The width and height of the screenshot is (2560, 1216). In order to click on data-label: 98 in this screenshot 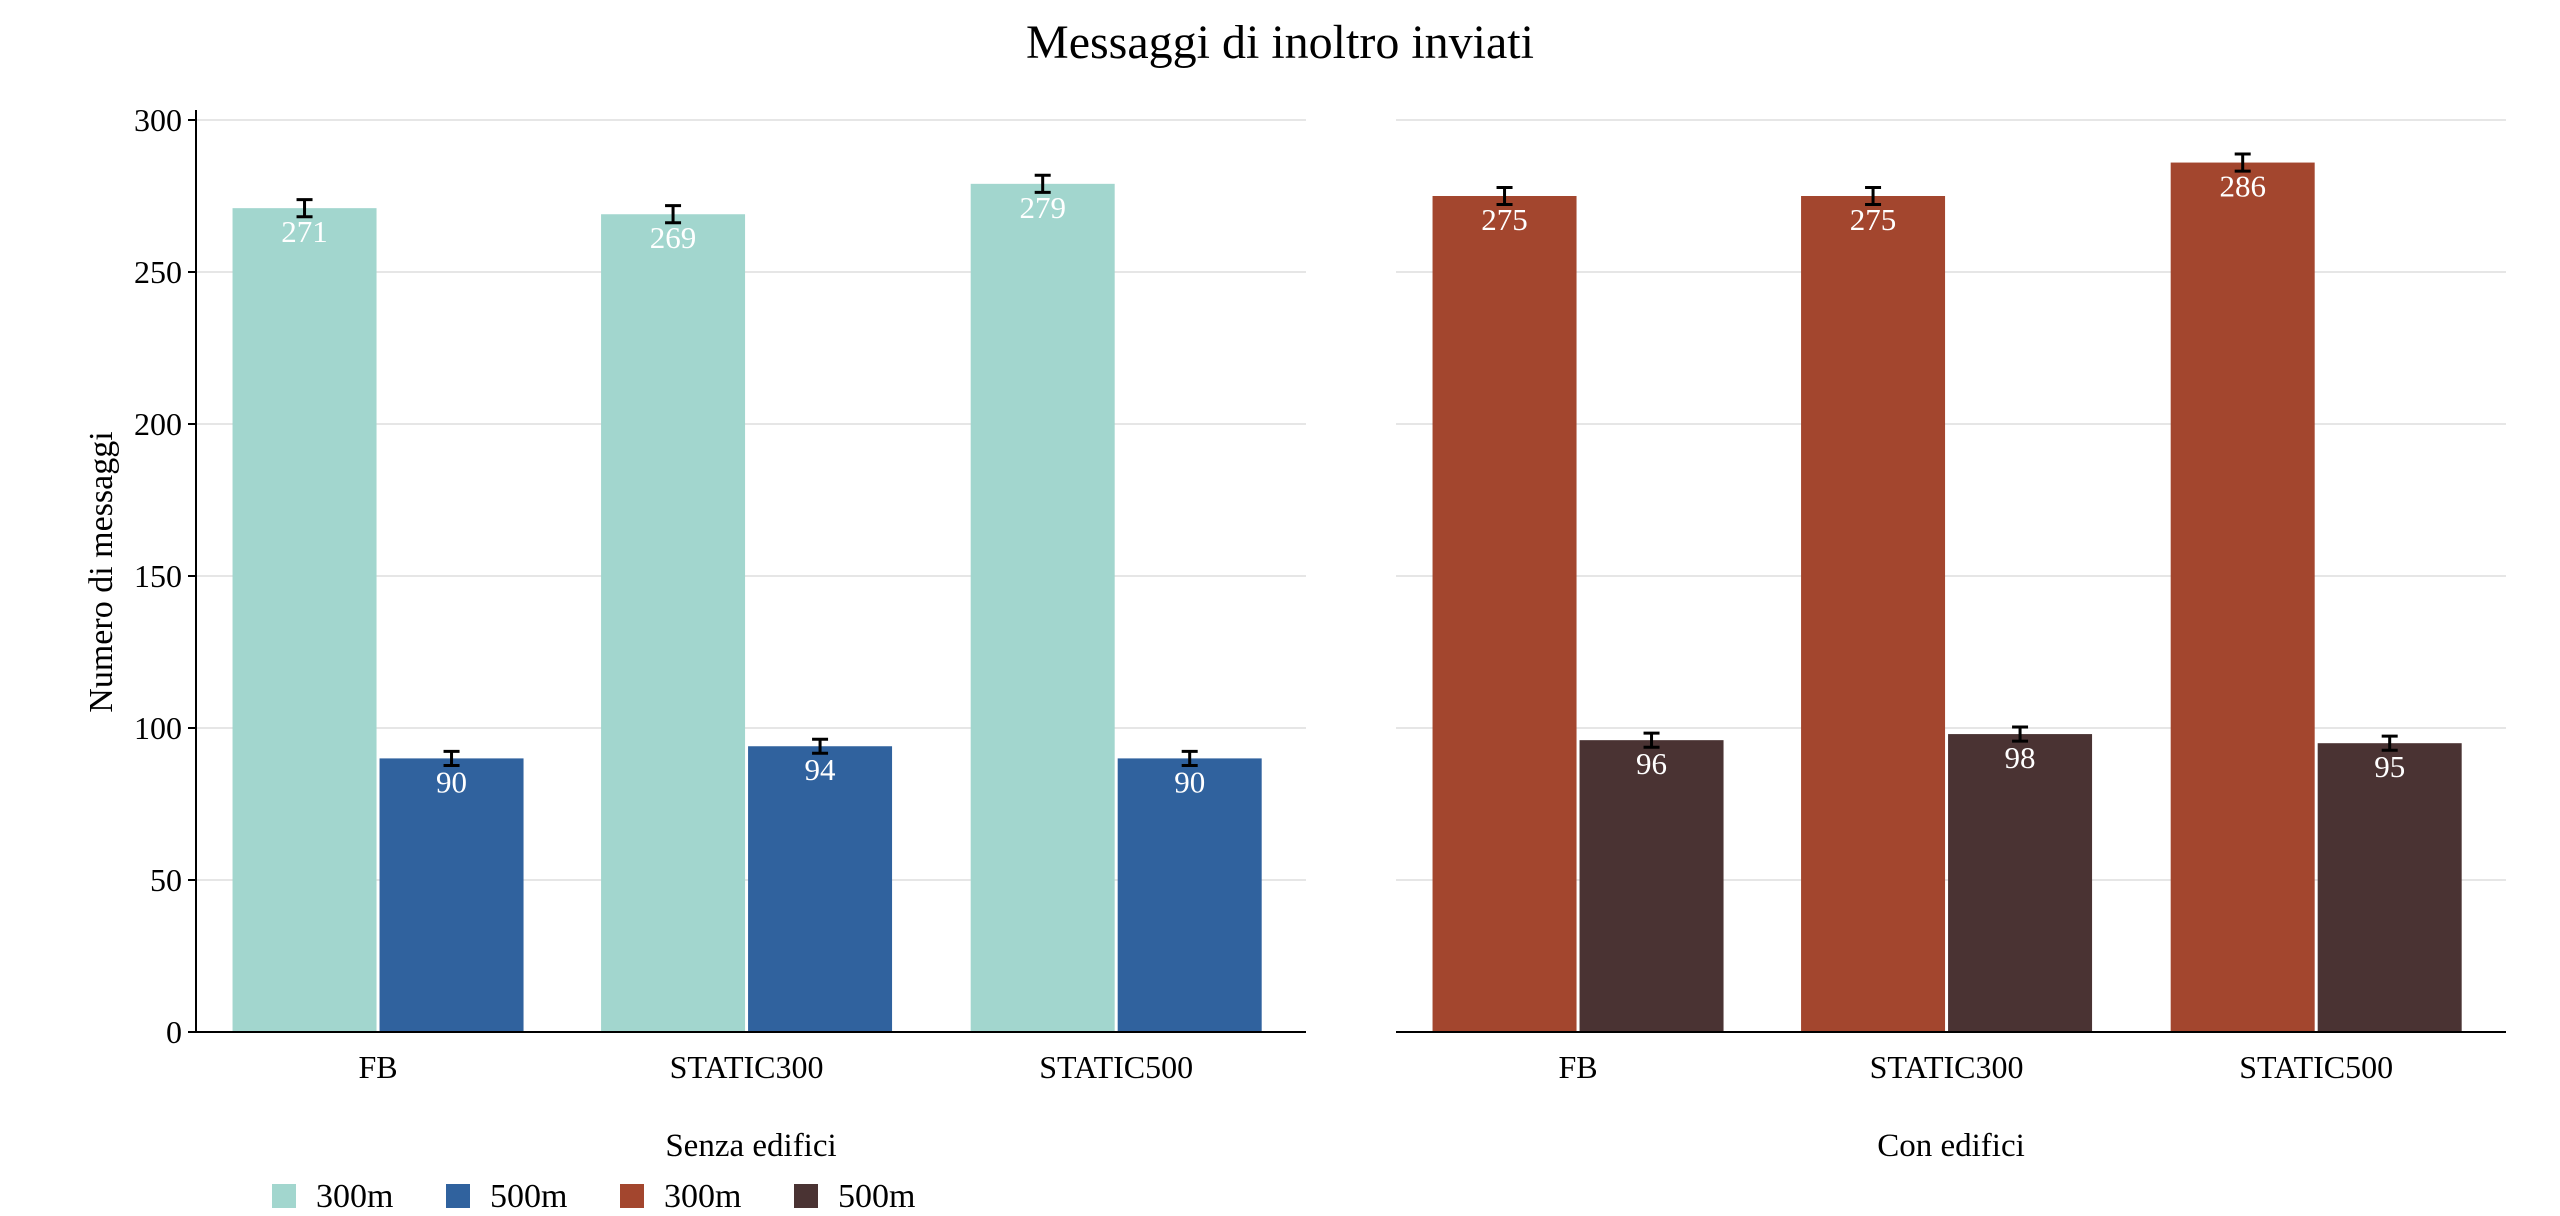, I will do `click(2020, 757)`.